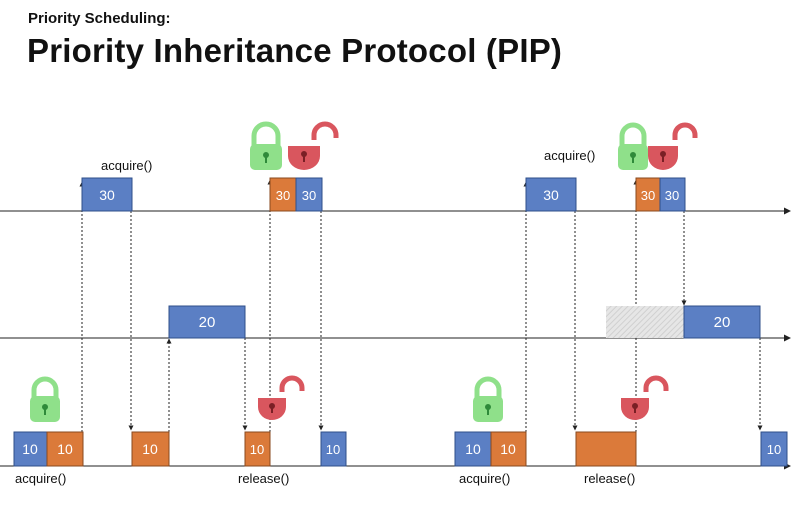  I want to click on right-task-low-box, so click(473, 449).